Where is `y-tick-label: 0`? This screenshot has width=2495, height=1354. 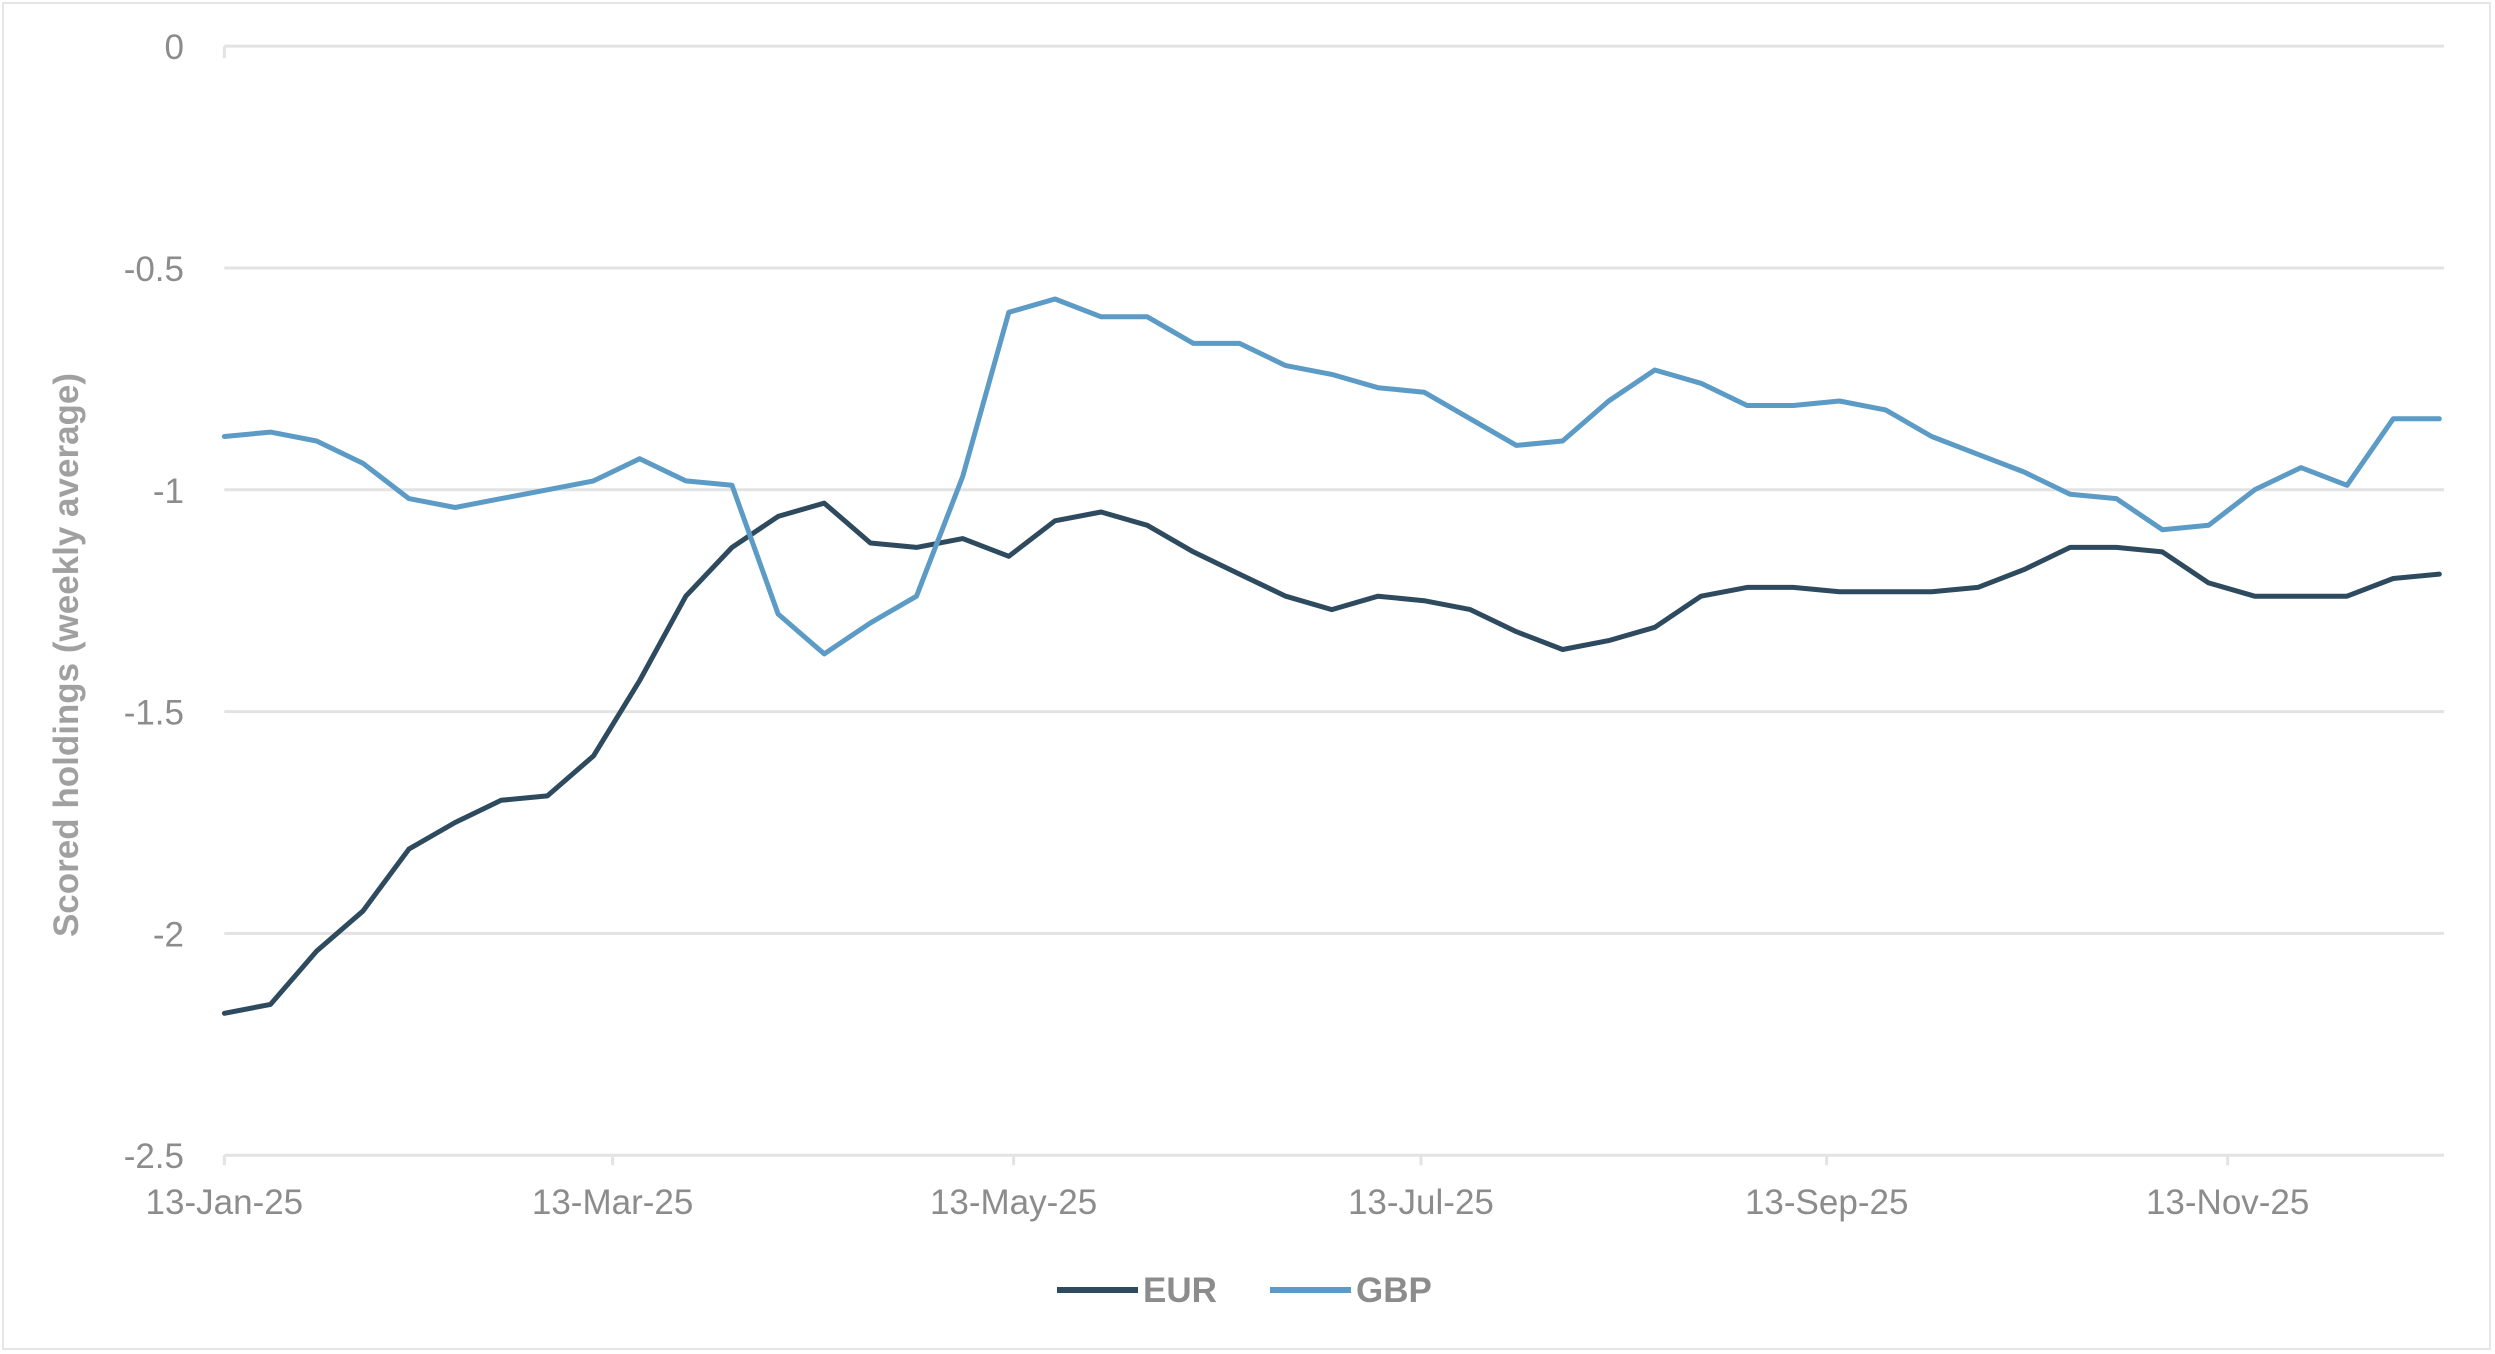
y-tick-label: 0 is located at coordinates (174, 47).